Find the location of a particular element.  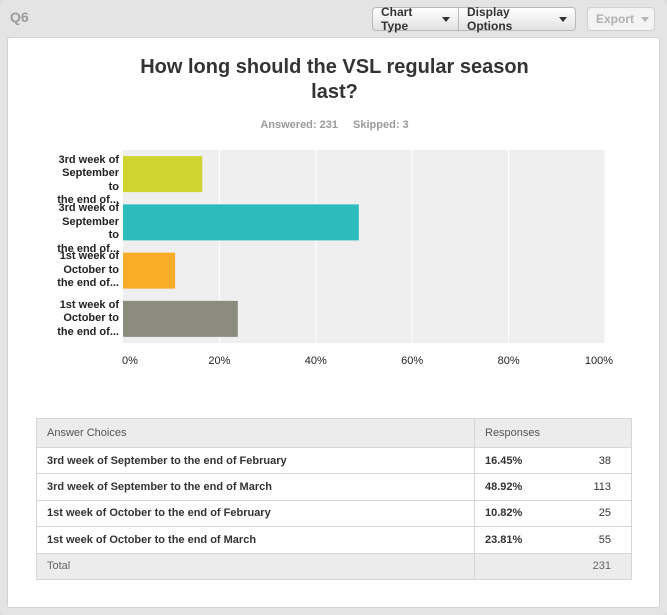

x-tick-label: 0% is located at coordinates (130, 361).